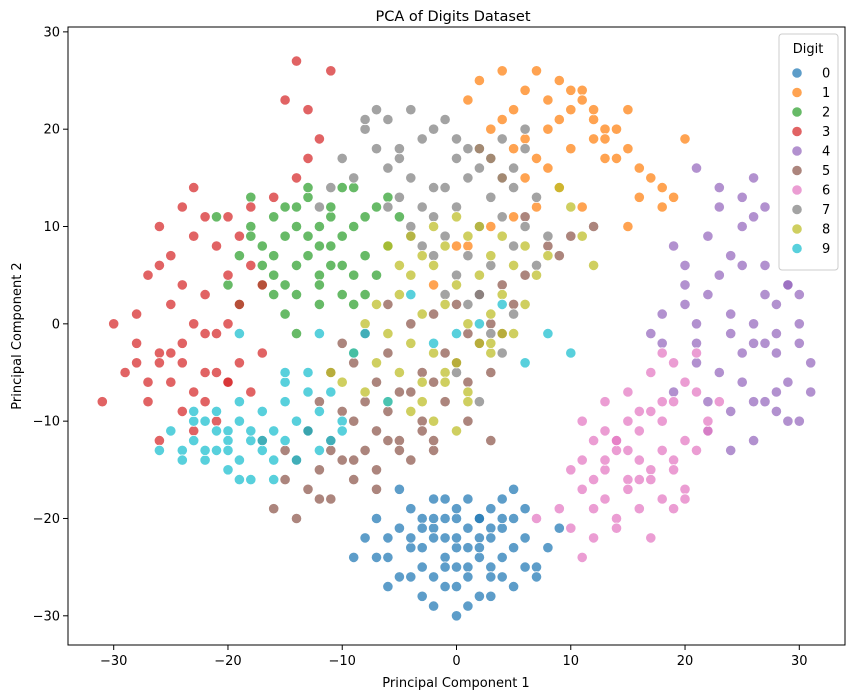 The width and height of the screenshot is (853, 699). Describe the element at coordinates (456, 661) in the screenshot. I see `x-tick-label: 0` at that location.